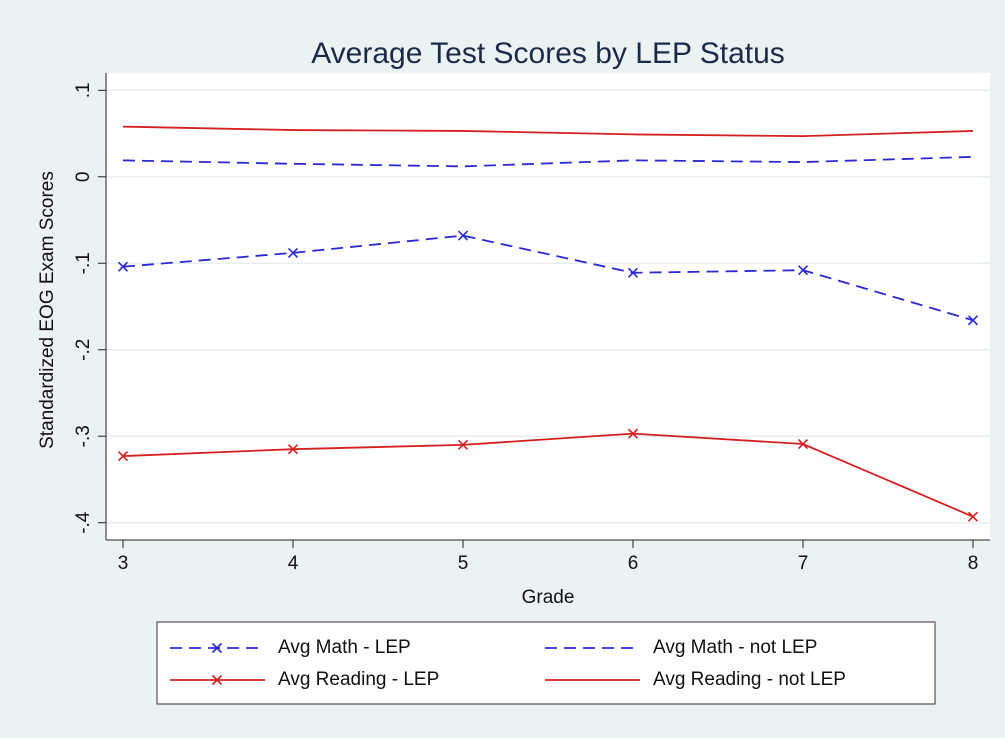 This screenshot has height=738, width=1005. What do you see at coordinates (463, 563) in the screenshot?
I see `x-tick-label: 5` at bounding box center [463, 563].